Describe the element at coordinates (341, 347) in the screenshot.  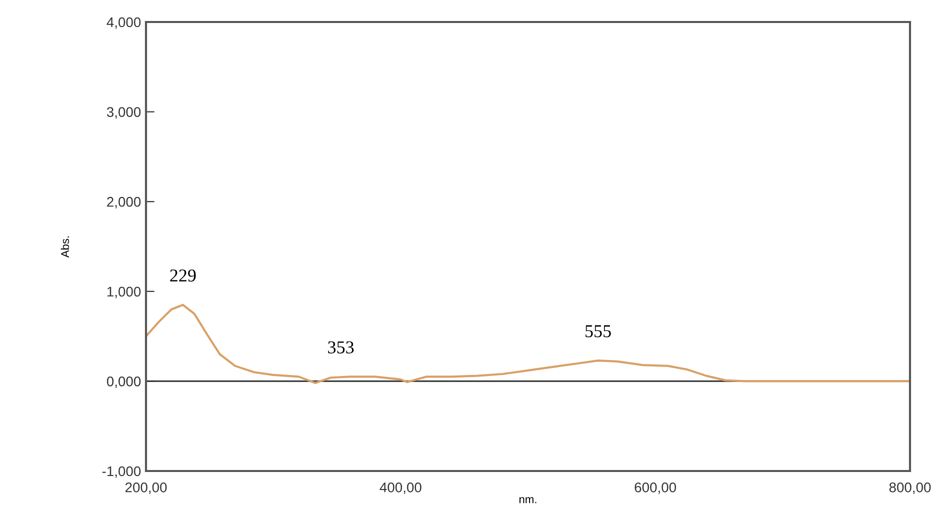
I see `annotation: 353` at that location.